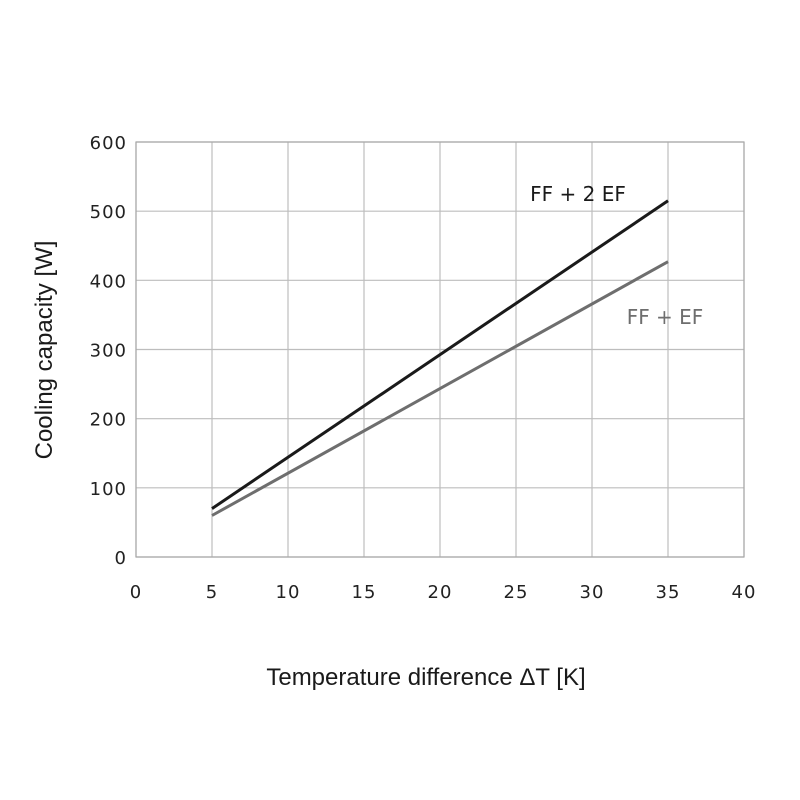  Describe the element at coordinates (108, 143) in the screenshot. I see `y-tick-label: 600` at that location.